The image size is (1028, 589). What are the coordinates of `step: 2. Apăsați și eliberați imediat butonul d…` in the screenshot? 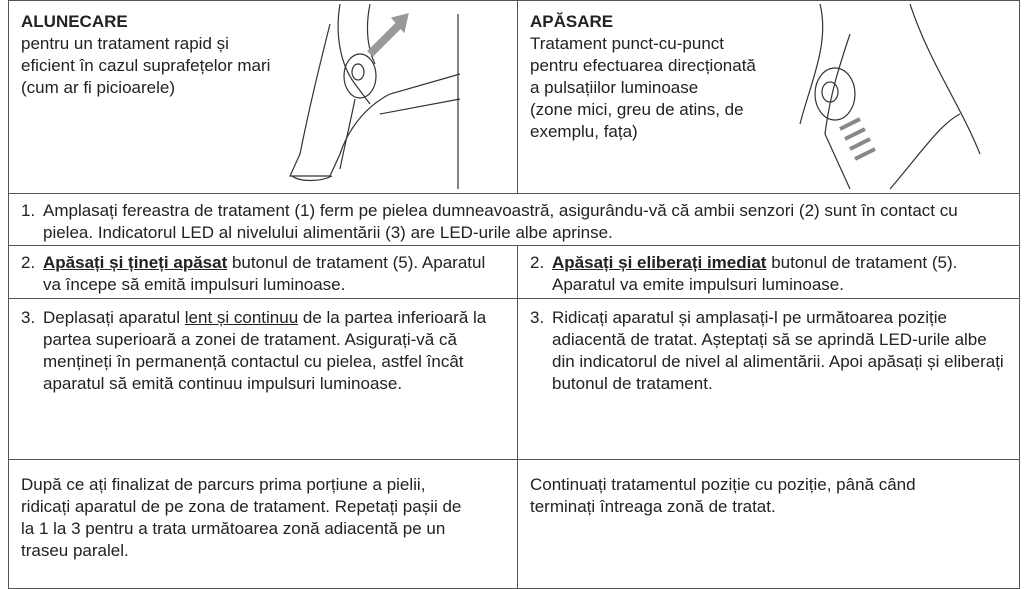 It's located at (768, 274).